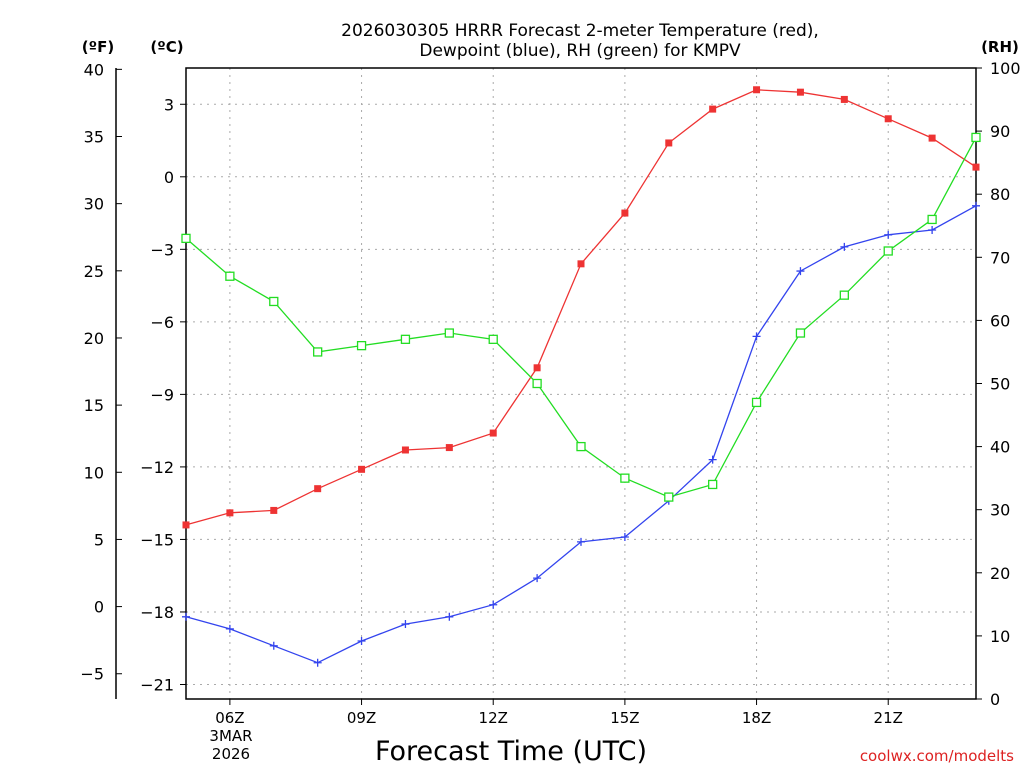 This screenshot has height=768, width=1024. What do you see at coordinates (230, 736) in the screenshot?
I see `date-day-label: 3MAR` at bounding box center [230, 736].